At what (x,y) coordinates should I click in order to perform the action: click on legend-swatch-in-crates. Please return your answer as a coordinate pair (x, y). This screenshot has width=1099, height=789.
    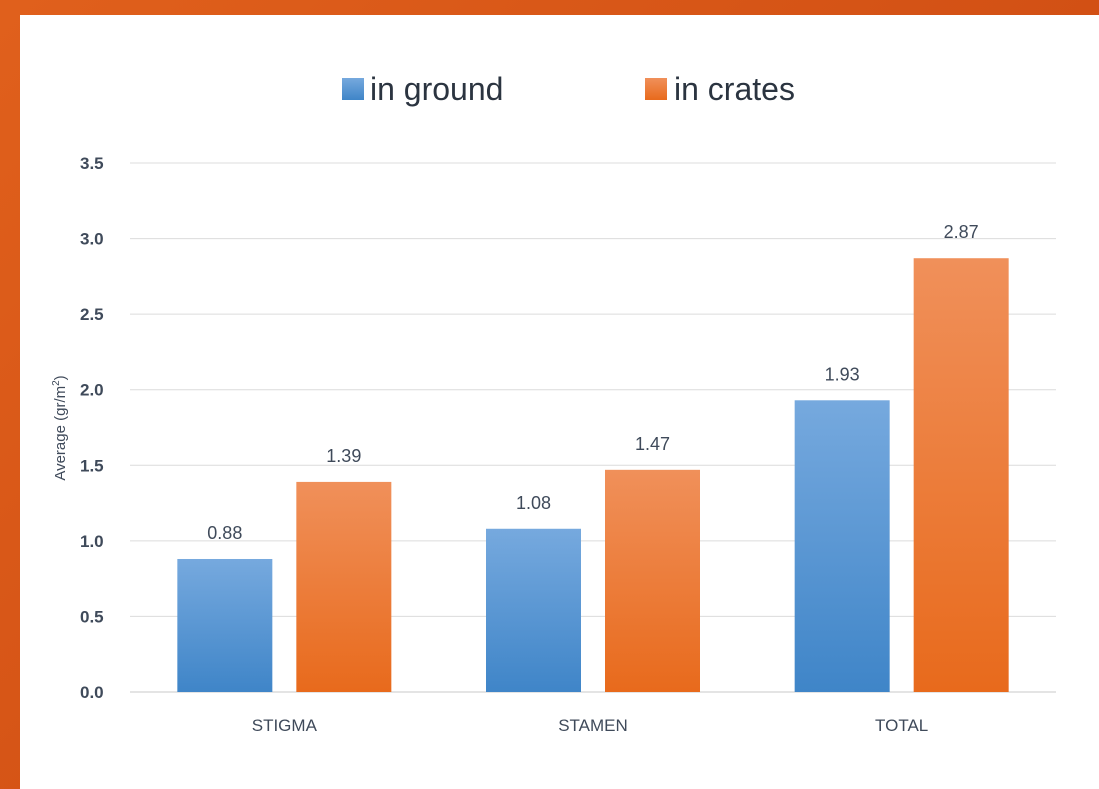
    Looking at the image, I should click on (656, 89).